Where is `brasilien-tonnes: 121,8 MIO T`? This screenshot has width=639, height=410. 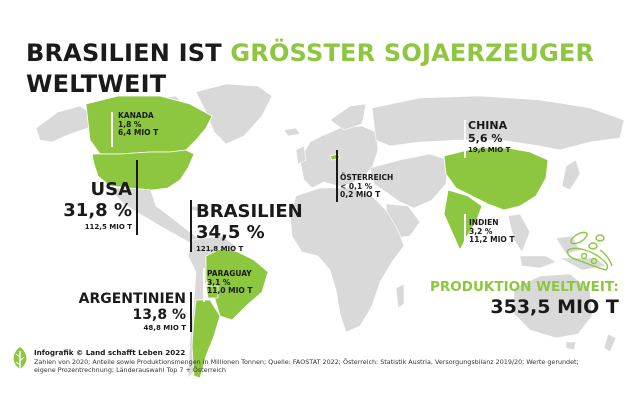 brasilien-tonnes: 121,8 MIO T is located at coordinates (220, 249).